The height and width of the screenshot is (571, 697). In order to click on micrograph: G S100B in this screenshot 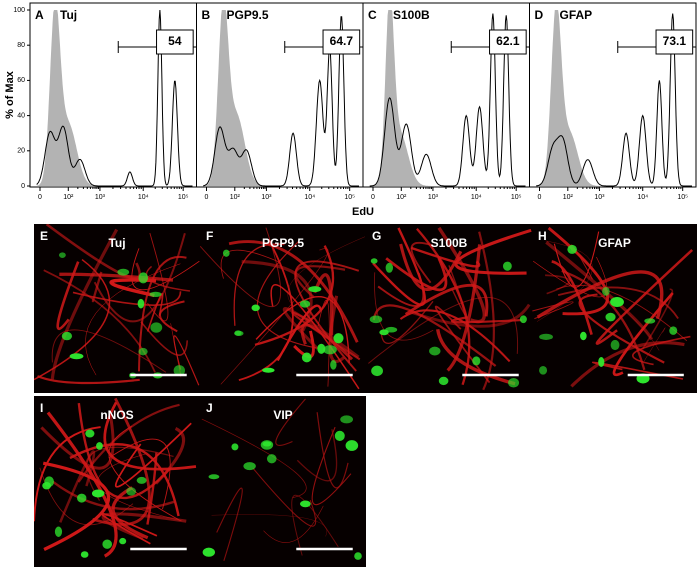, I will do `click(449, 308)`.